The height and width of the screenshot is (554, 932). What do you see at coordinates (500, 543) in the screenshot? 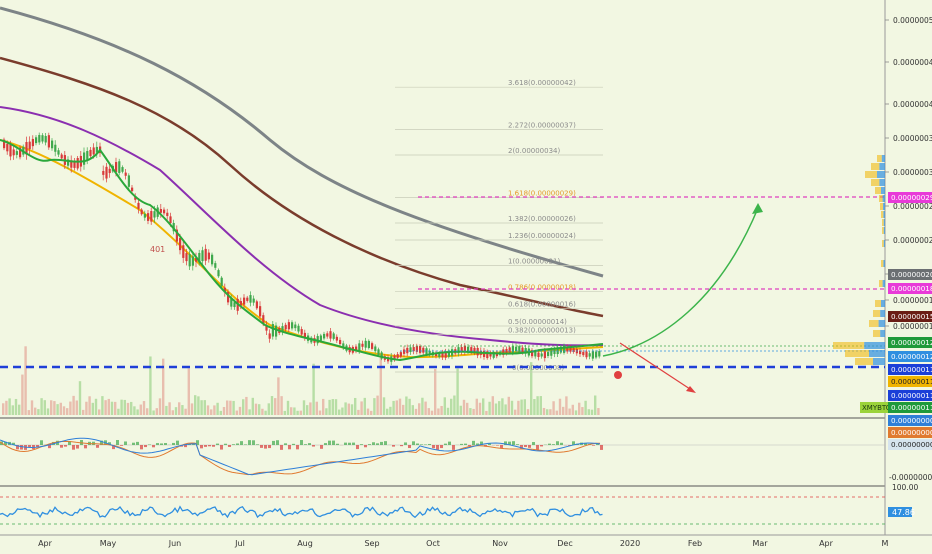
I see `time-tick-label: Nov` at bounding box center [500, 543].